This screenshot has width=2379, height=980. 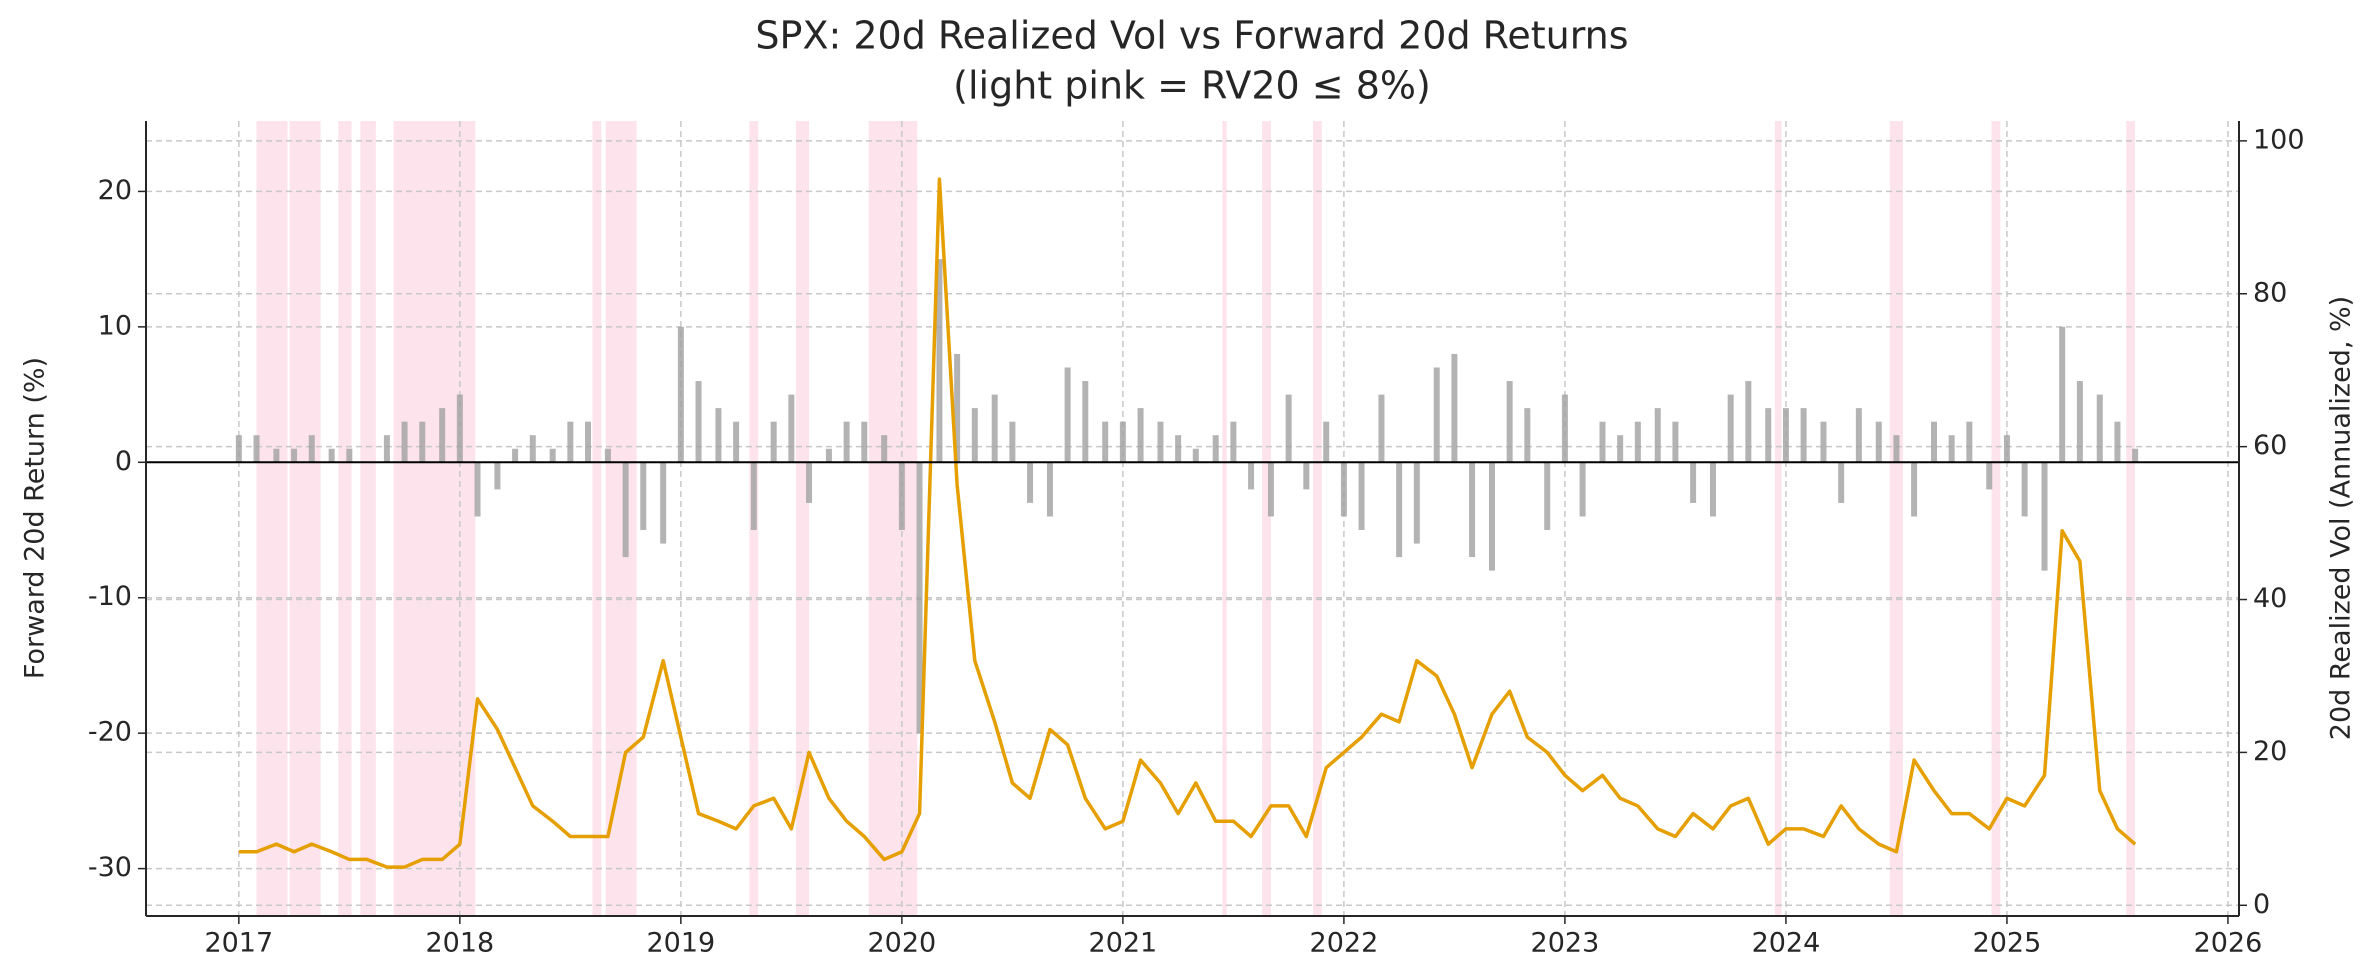 I want to click on y2-tick-label: 100, so click(x=2279, y=139).